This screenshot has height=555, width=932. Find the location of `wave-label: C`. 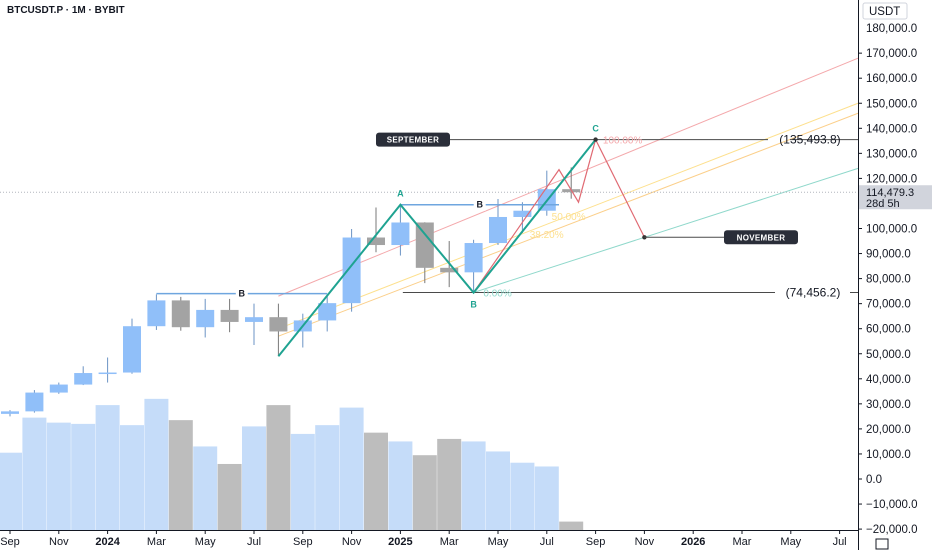

wave-label: C is located at coordinates (595, 129).